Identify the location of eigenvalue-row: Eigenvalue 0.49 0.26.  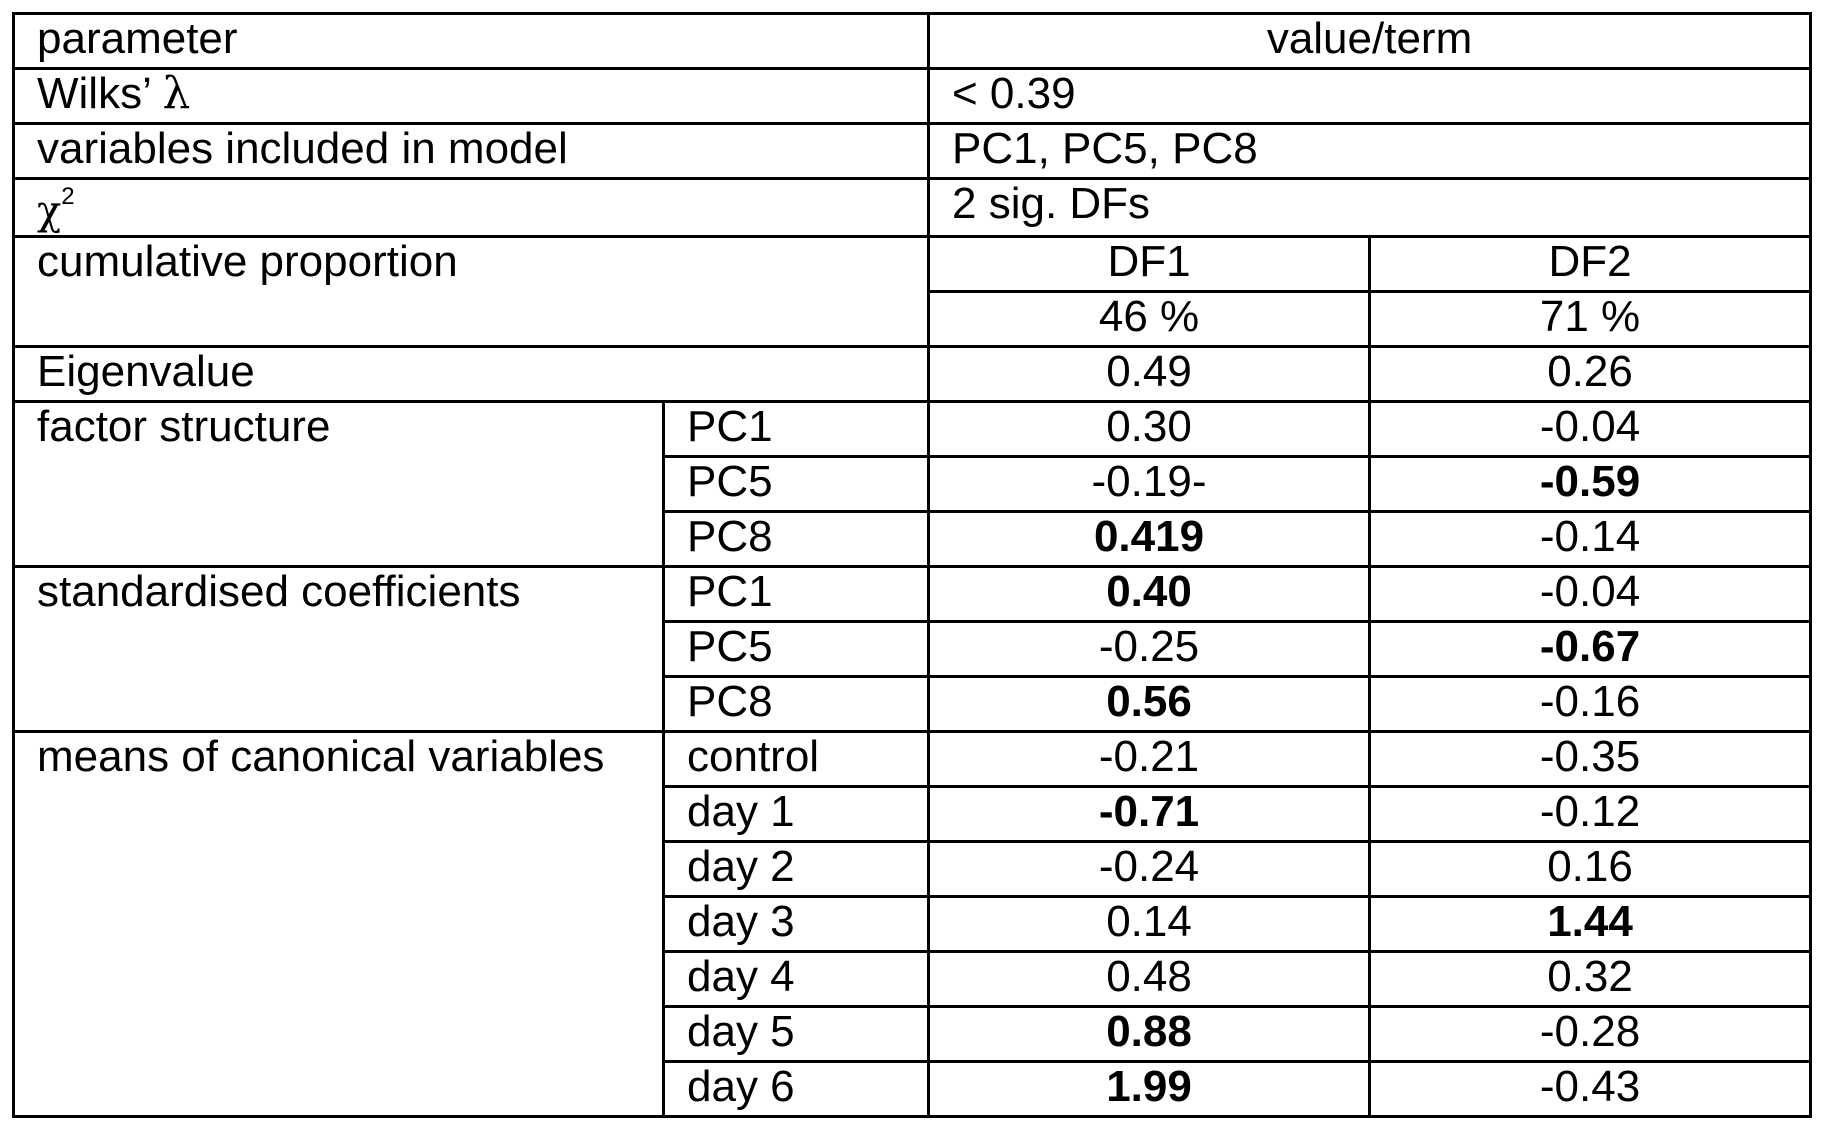
(912, 374).